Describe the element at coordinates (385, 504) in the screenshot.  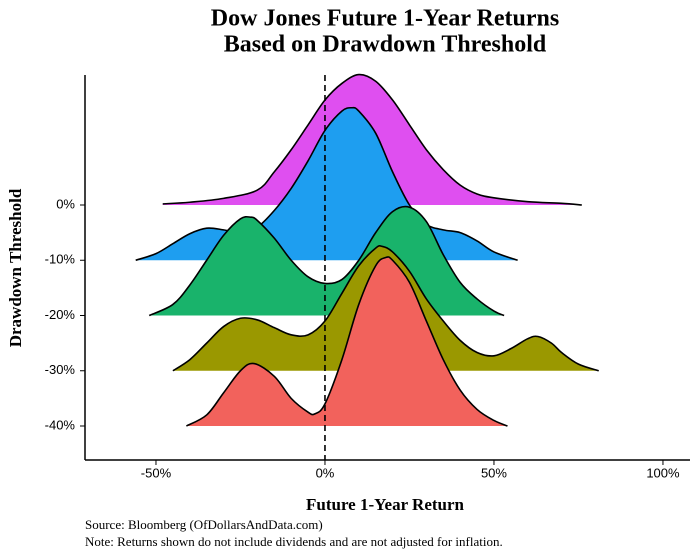
I see `x-axis-label: Future 1-Year Return` at that location.